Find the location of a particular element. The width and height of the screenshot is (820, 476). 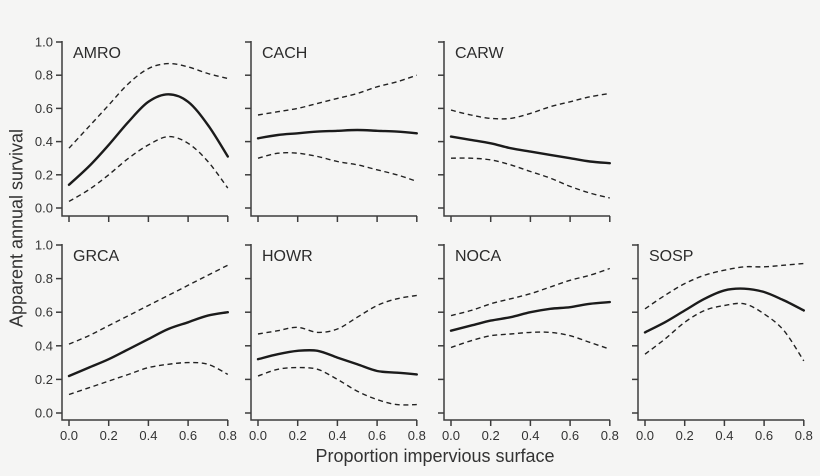

y-axis-title: Apparent annual survival is located at coordinates (16, 228).